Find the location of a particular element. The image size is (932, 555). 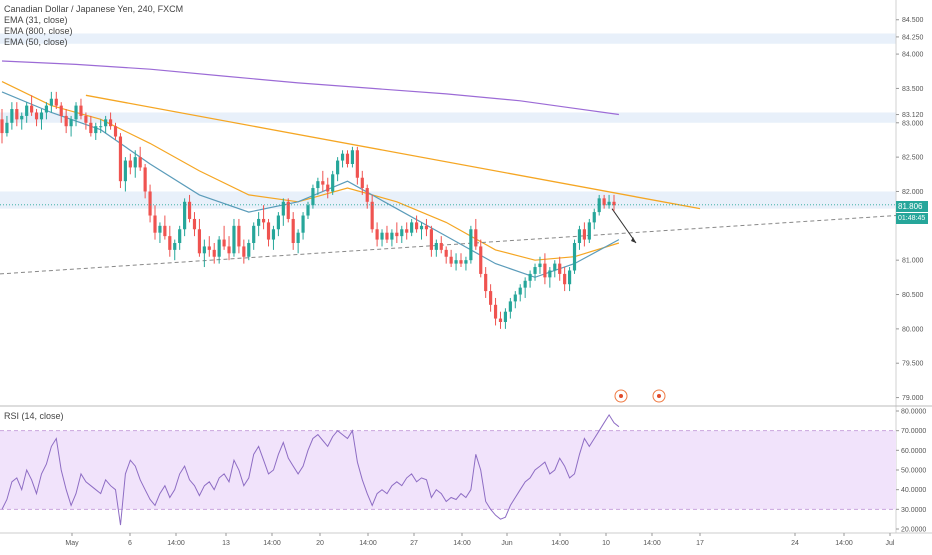

price-tick-label: 84.500 is located at coordinates (913, 20).